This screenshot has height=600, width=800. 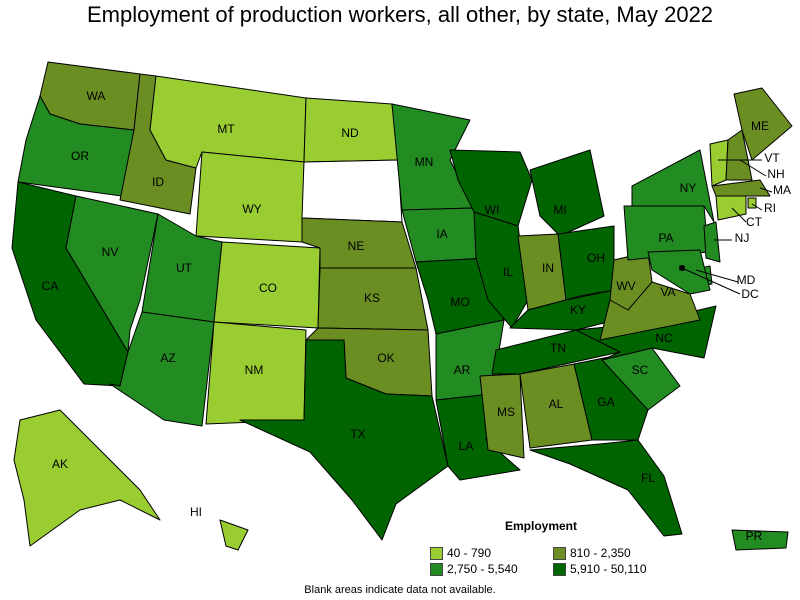 What do you see at coordinates (600, 553) in the screenshot?
I see `legend-label: 810 - 2,350` at bounding box center [600, 553].